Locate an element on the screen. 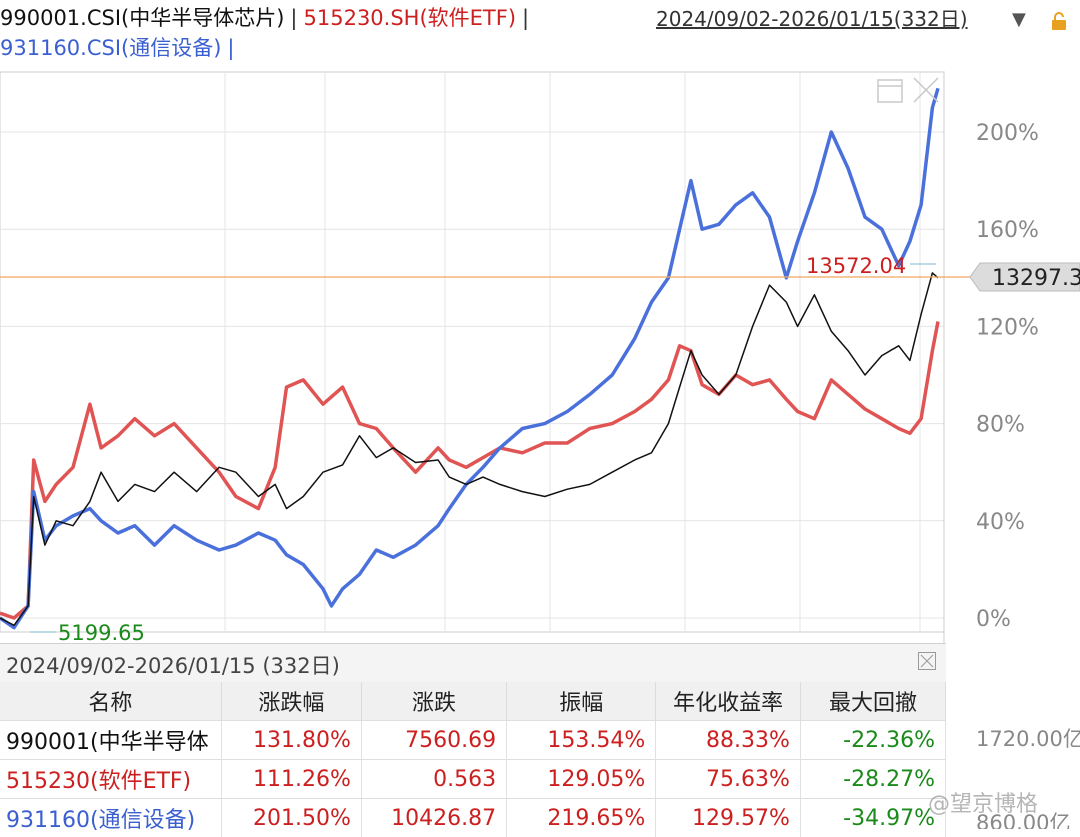 The height and width of the screenshot is (837, 1080). row-change-pct: 111.26% is located at coordinates (291, 779).